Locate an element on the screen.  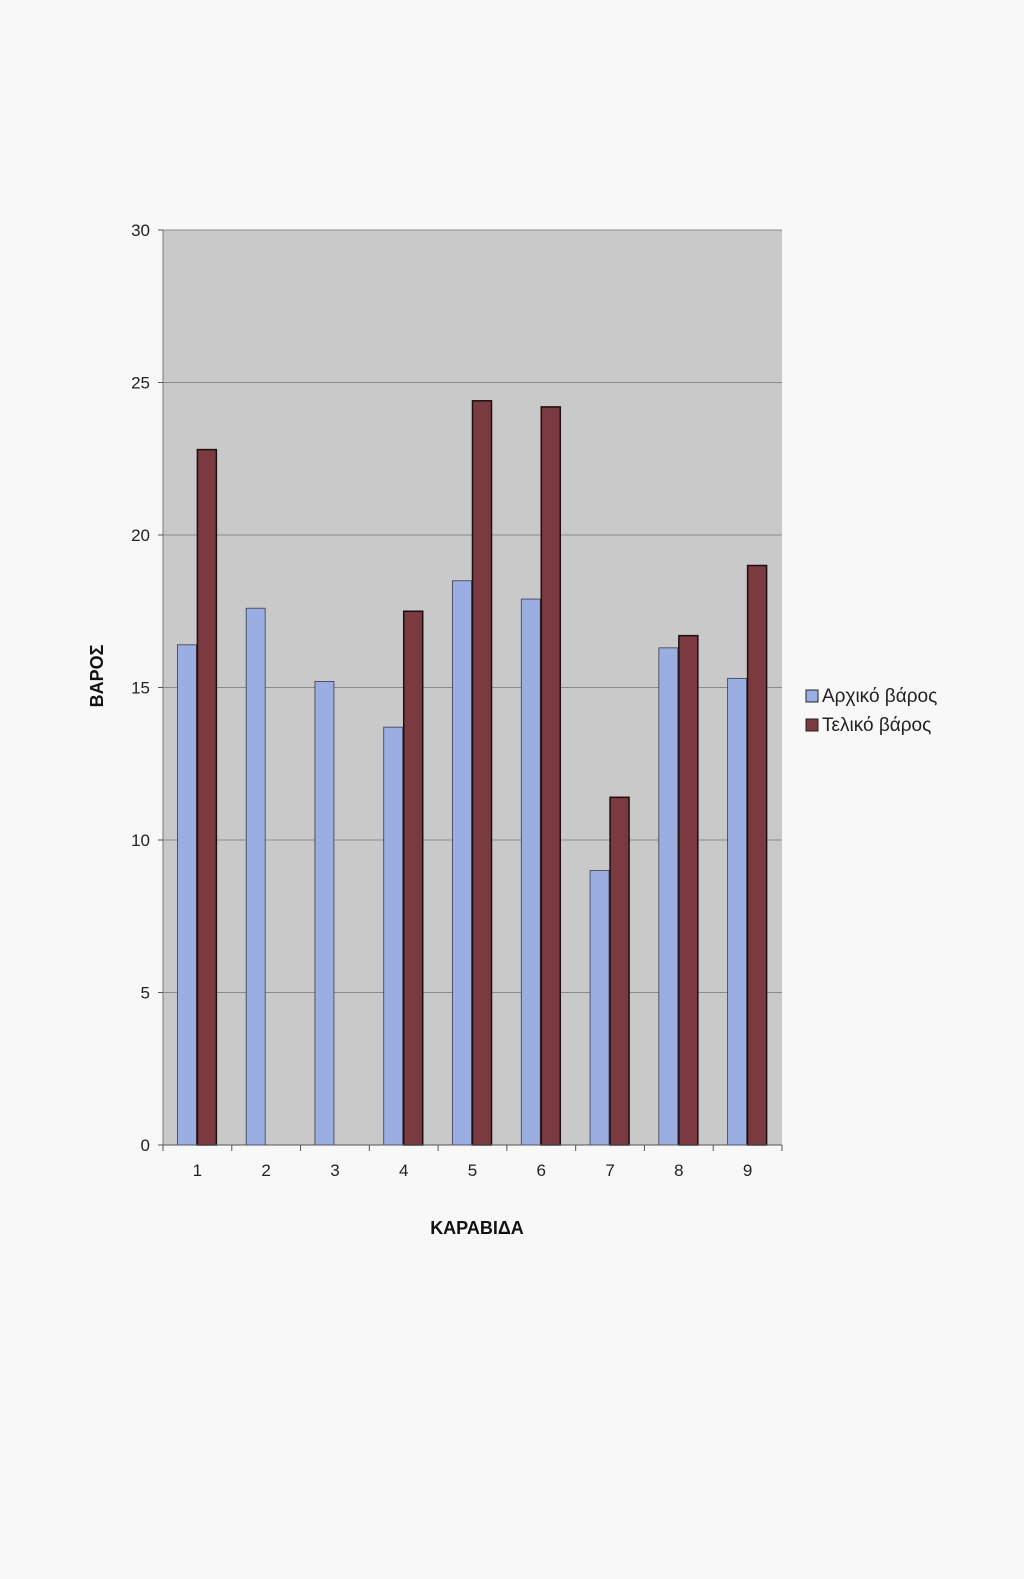
x-tick-label: 5 is located at coordinates (472, 1170).